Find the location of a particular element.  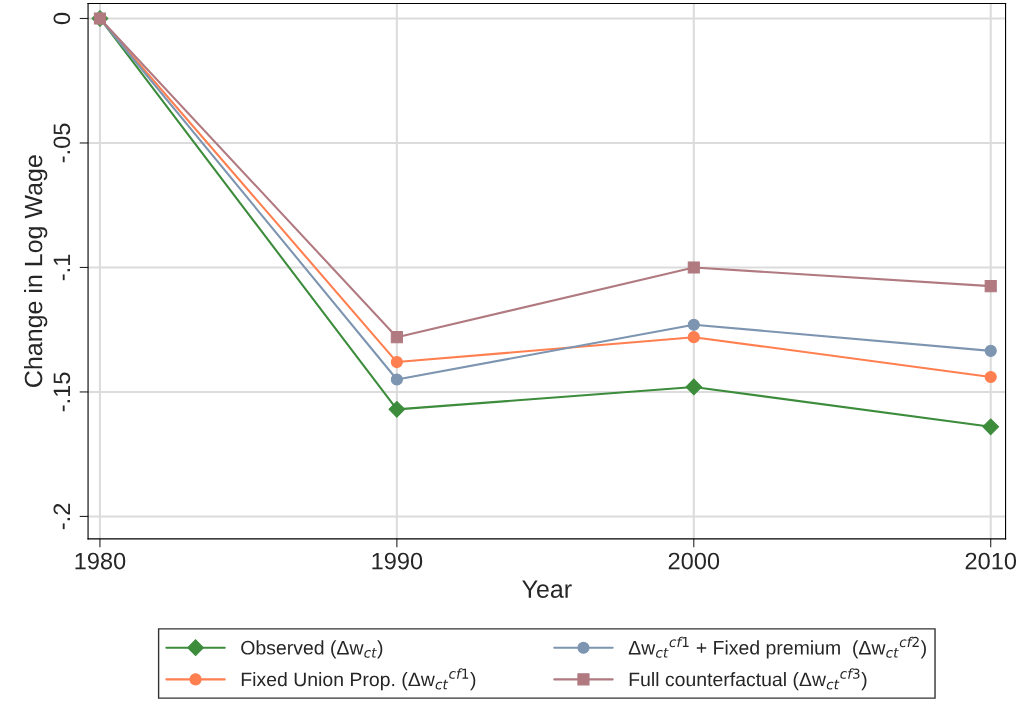

y-tick-label: -.2 is located at coordinates (61, 516).